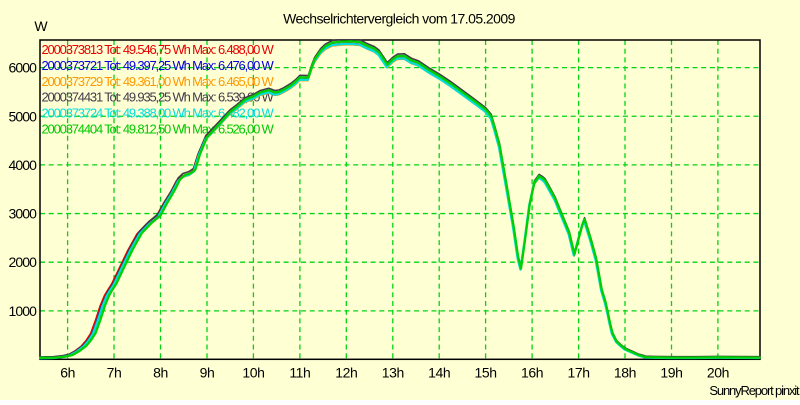 The width and height of the screenshot is (800, 405). Describe the element at coordinates (22, 116) in the screenshot. I see `svg-text: 5000` at that location.